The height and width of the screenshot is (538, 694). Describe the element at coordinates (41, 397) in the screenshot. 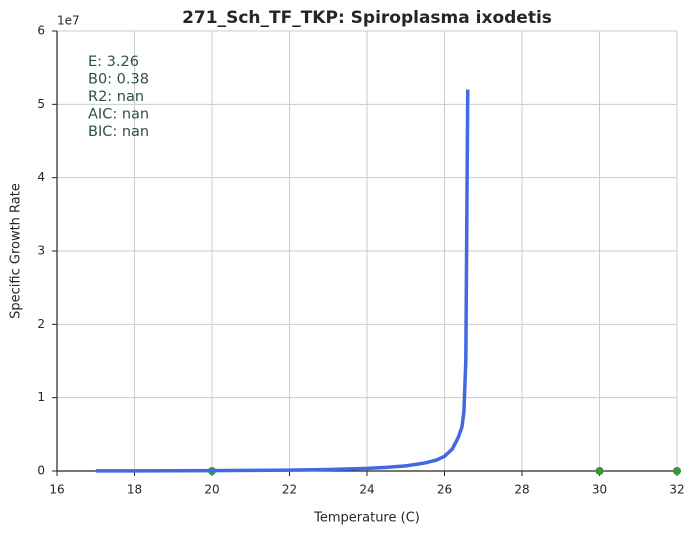

I see `y-tick-label: 1` at that location.